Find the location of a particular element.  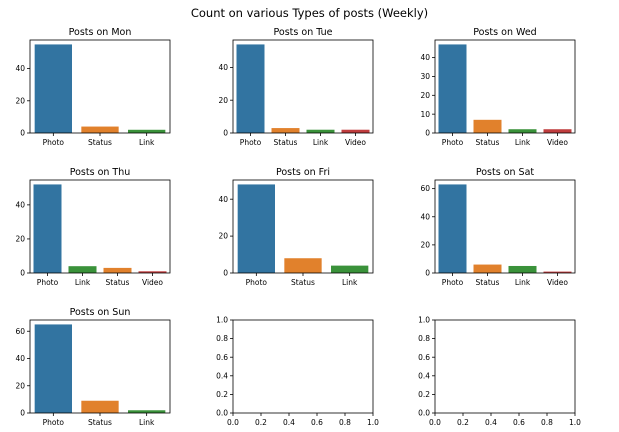

subplot-9: 0.0 0.2 0.4 0.6 0.8 1.0 0.0 0.2 0.4 0.6 0.8 1.0 is located at coordinates (499, 371).